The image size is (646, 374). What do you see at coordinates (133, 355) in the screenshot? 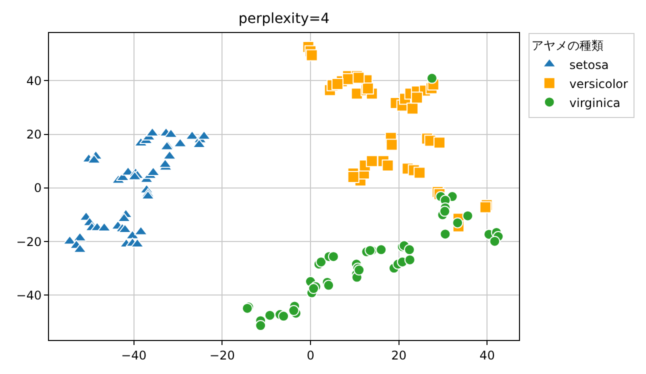
I see `x-tick-label: −40` at bounding box center [133, 355].